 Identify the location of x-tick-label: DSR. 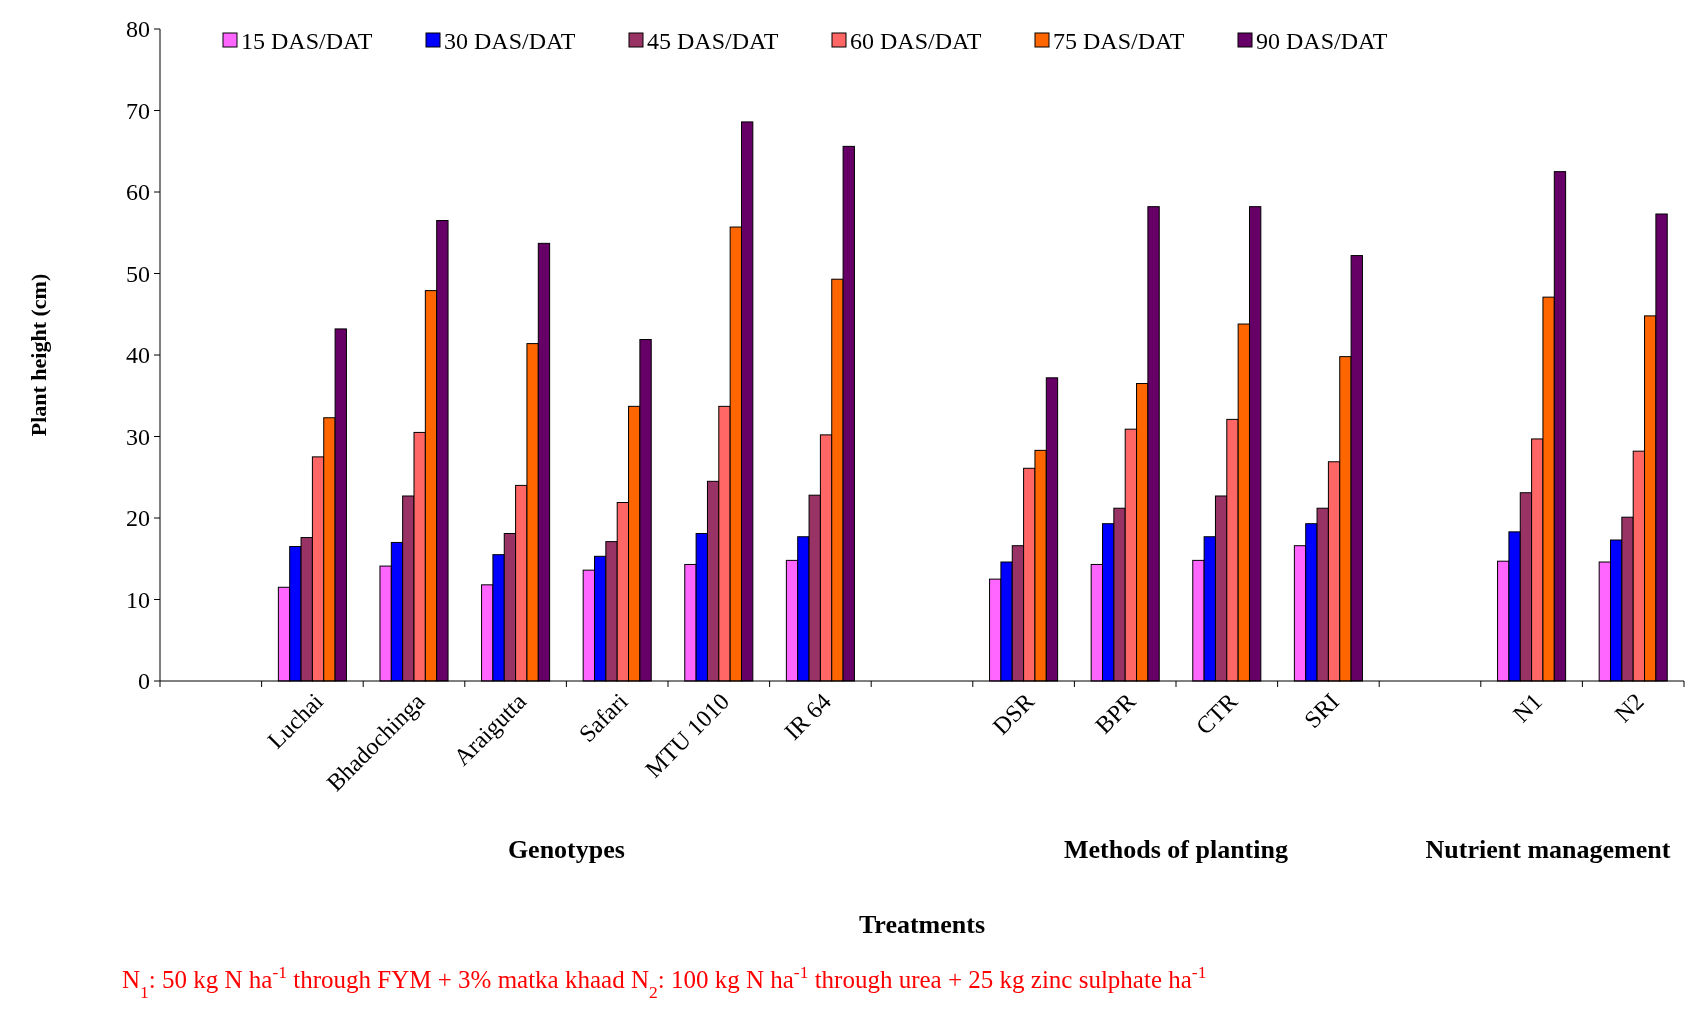
(1013, 714).